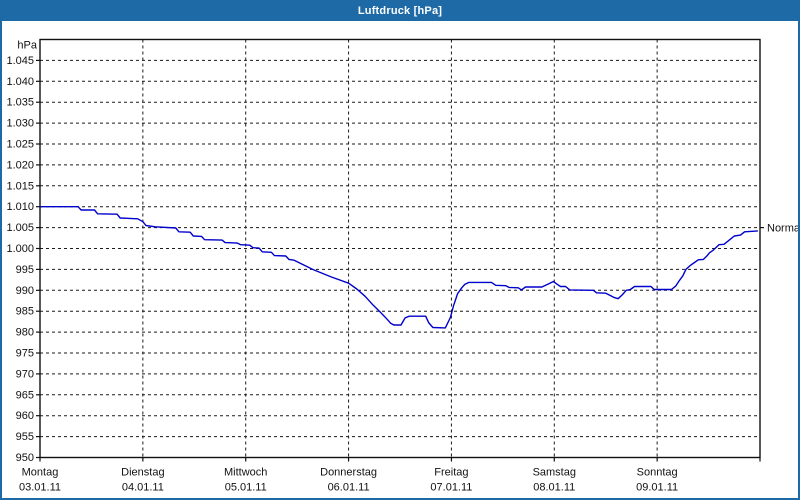 The image size is (800, 500). I want to click on y-tick-label: 1.000, so click(20, 249).